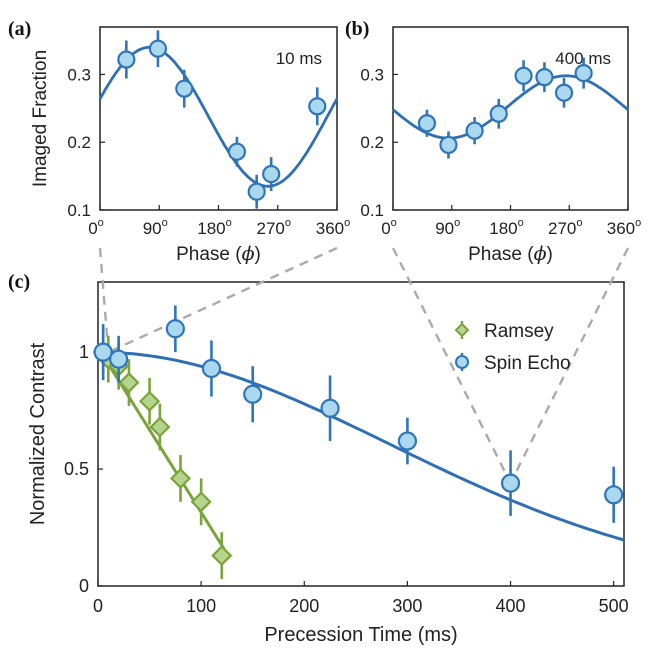 Image resolution: width=652 pixels, height=652 pixels. I want to click on panel-b-xtick-label: 180o, so click(506, 227).